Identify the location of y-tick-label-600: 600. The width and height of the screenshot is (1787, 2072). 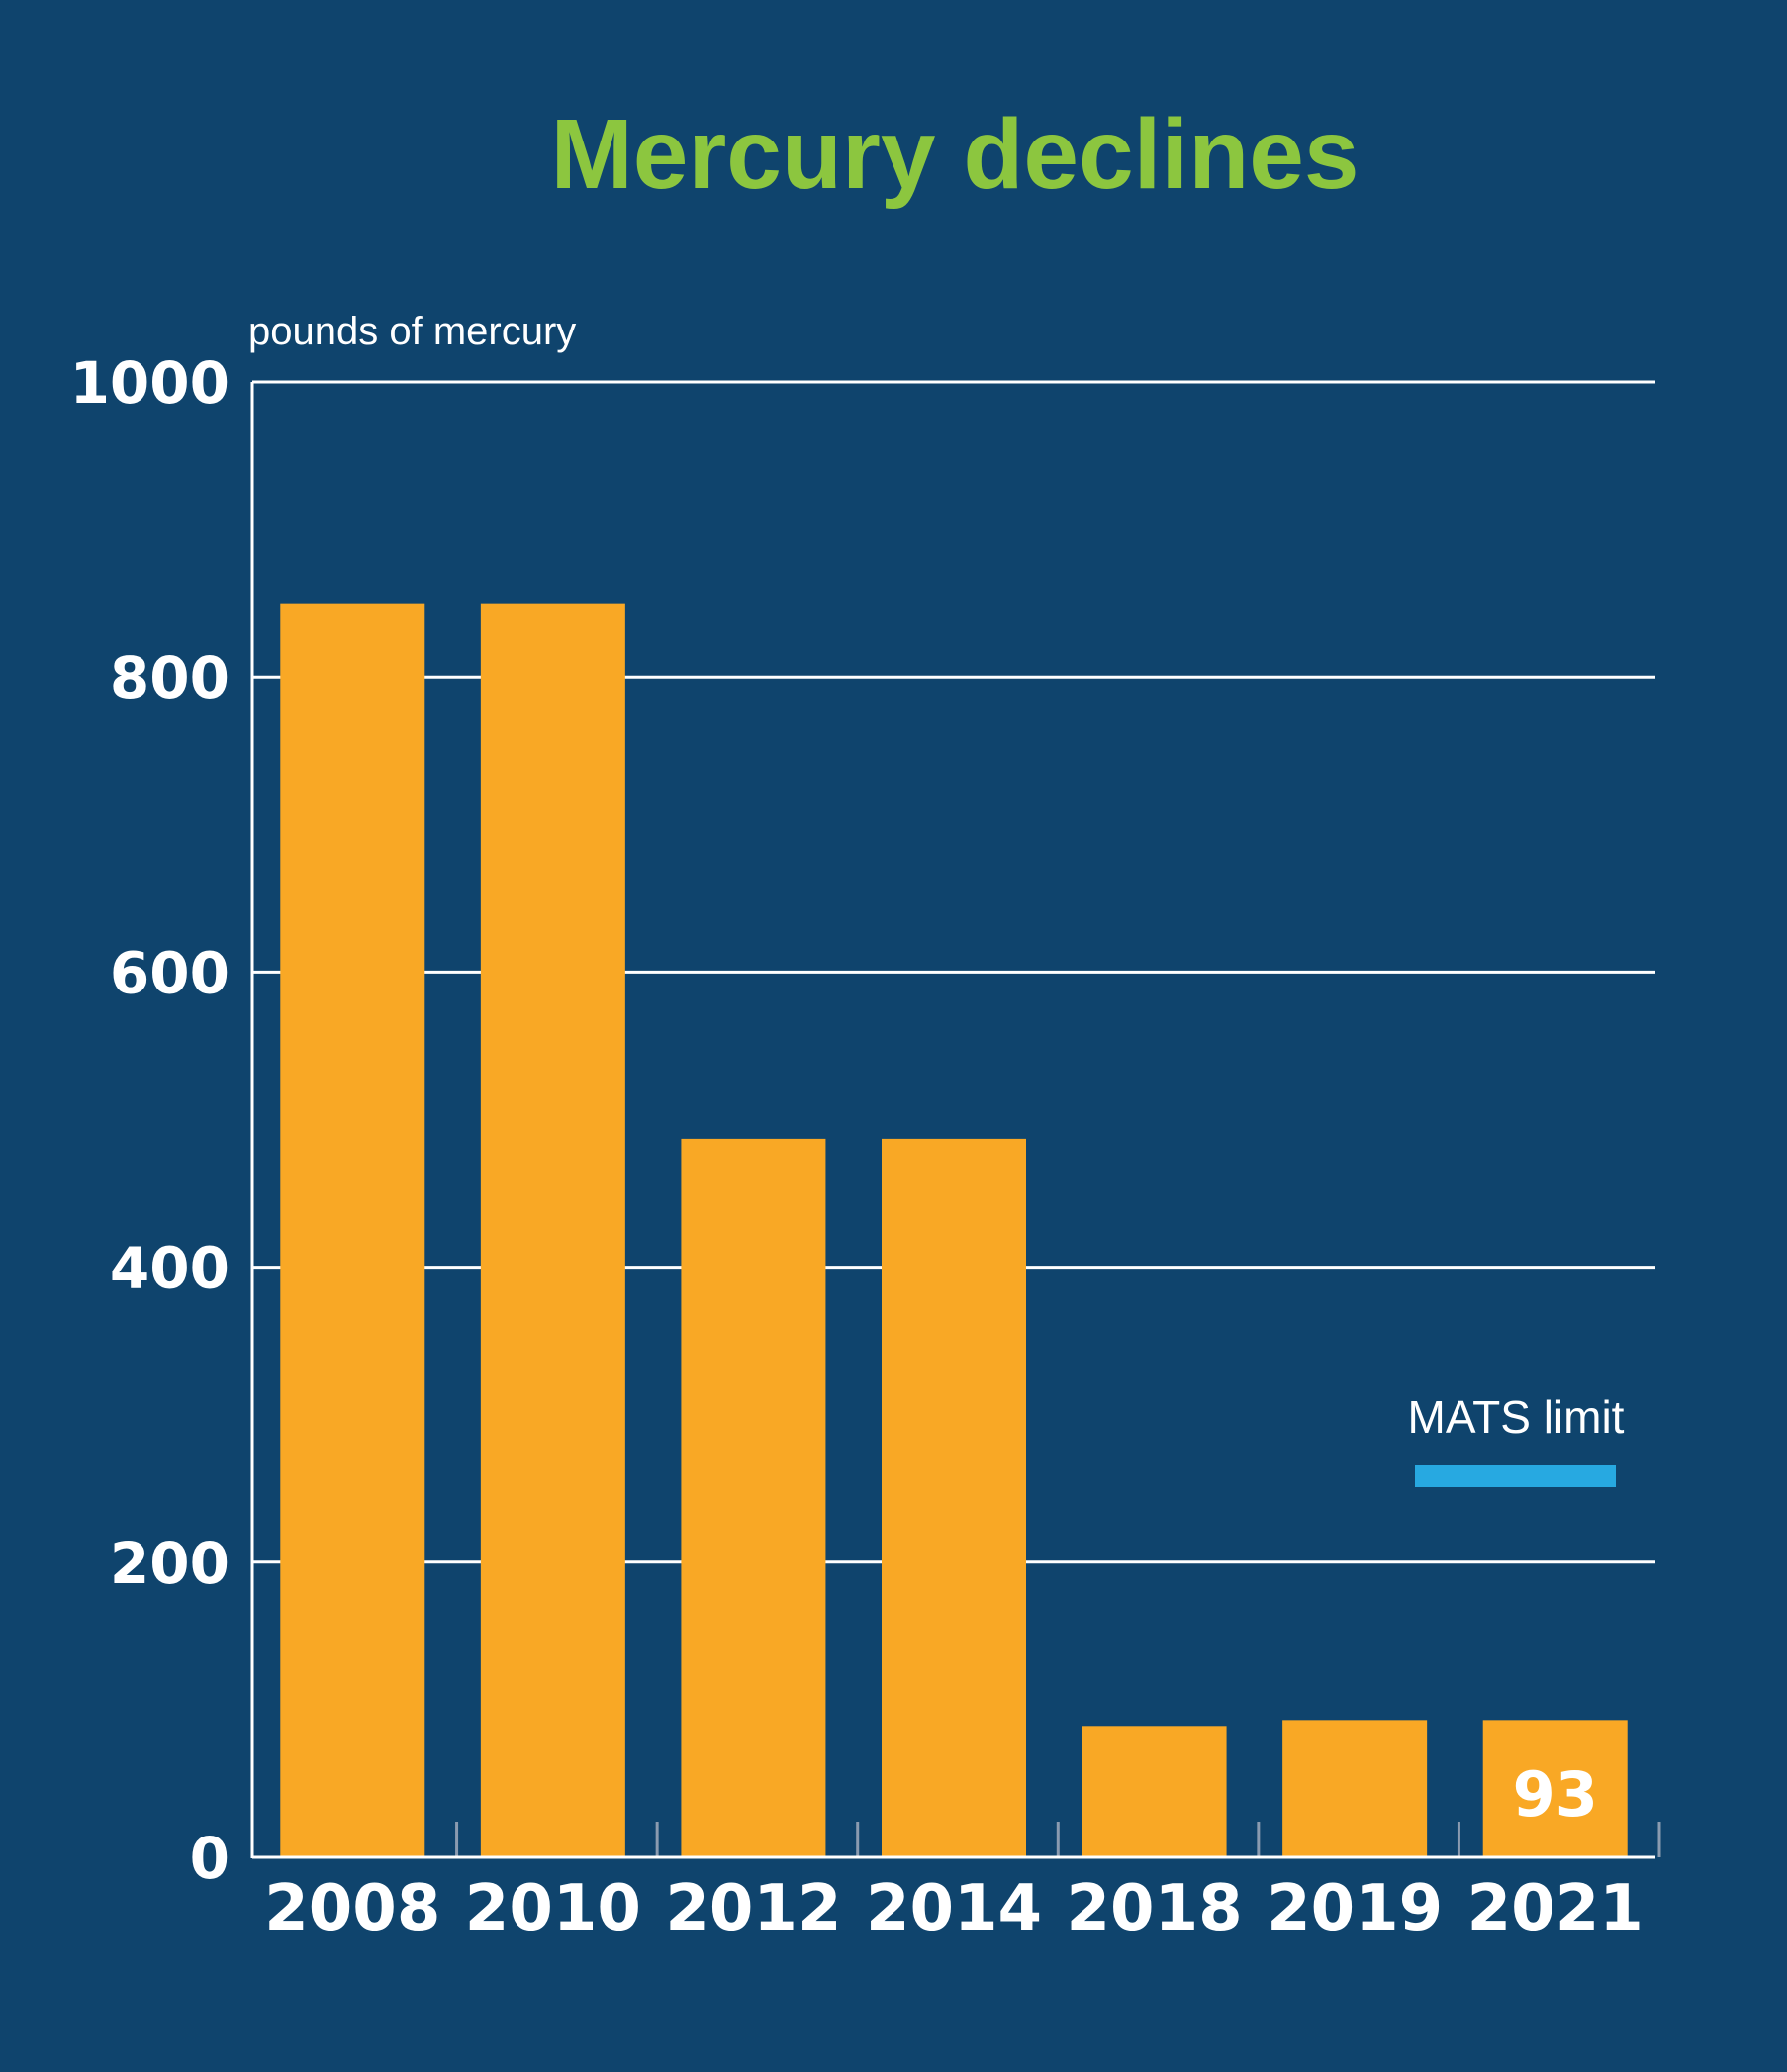
(170, 972).